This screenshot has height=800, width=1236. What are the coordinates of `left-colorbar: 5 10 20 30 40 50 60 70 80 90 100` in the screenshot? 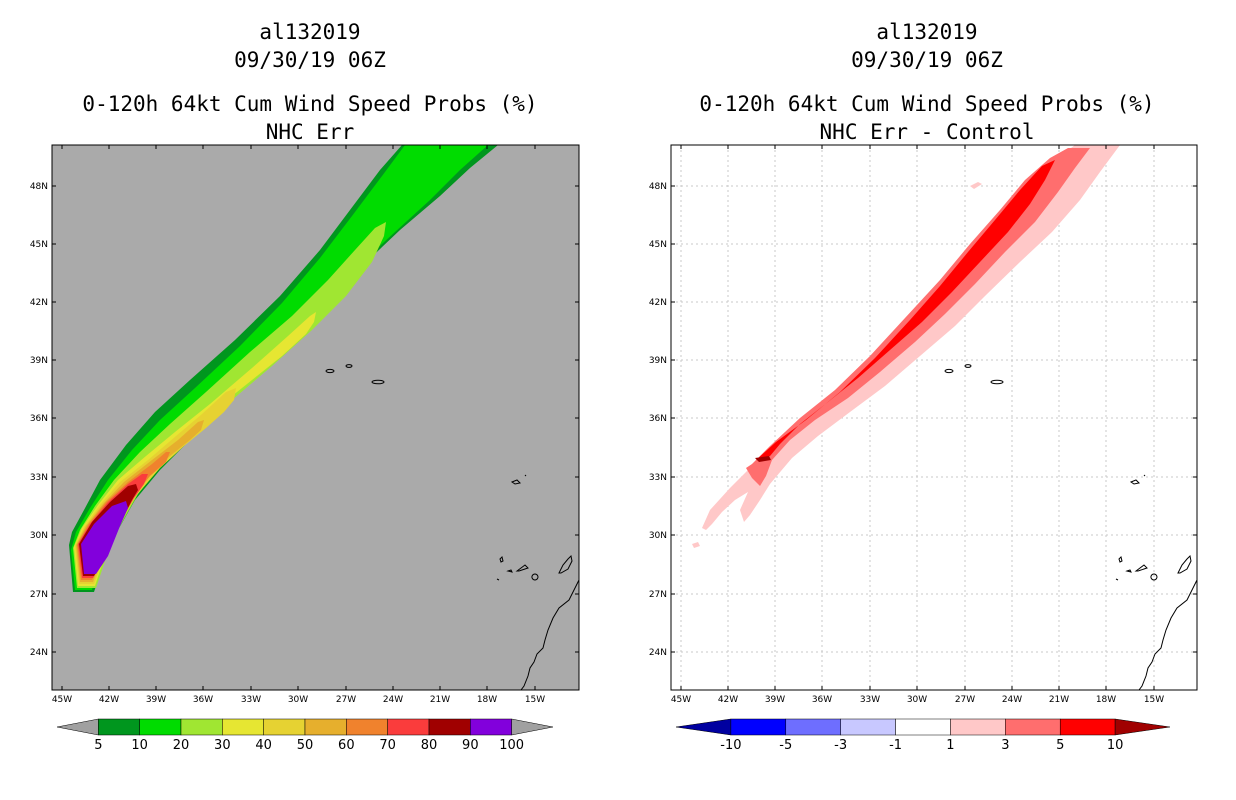 It's located at (305, 735).